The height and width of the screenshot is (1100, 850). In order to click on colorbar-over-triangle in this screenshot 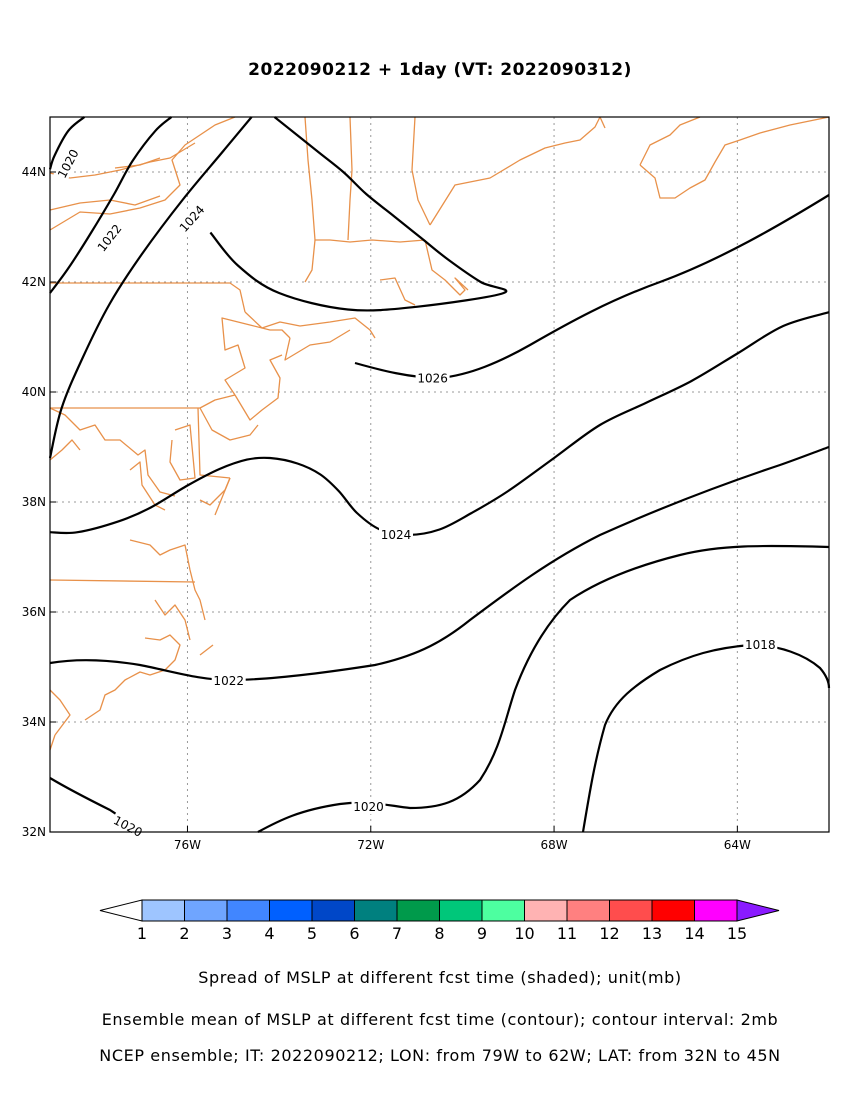, I will do `click(758, 910)`.